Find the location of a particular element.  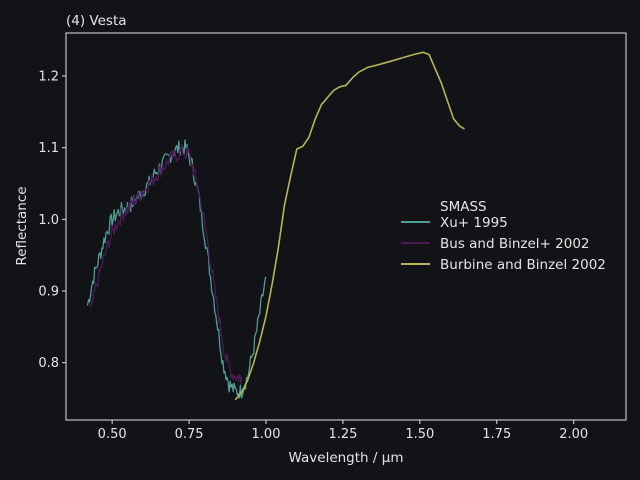

x-tick-label: 2.00 is located at coordinates (573, 434).